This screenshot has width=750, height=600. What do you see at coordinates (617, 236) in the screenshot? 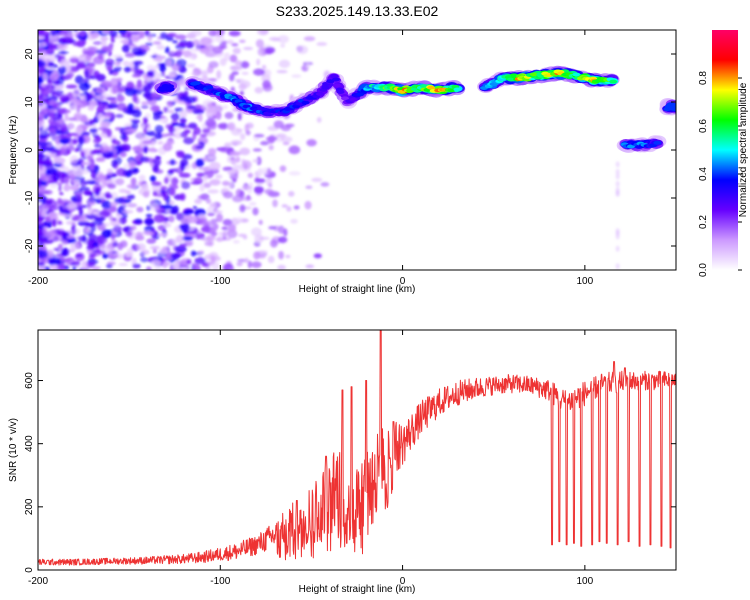
I see `spectrogram-streak-blob` at bounding box center [617, 236].